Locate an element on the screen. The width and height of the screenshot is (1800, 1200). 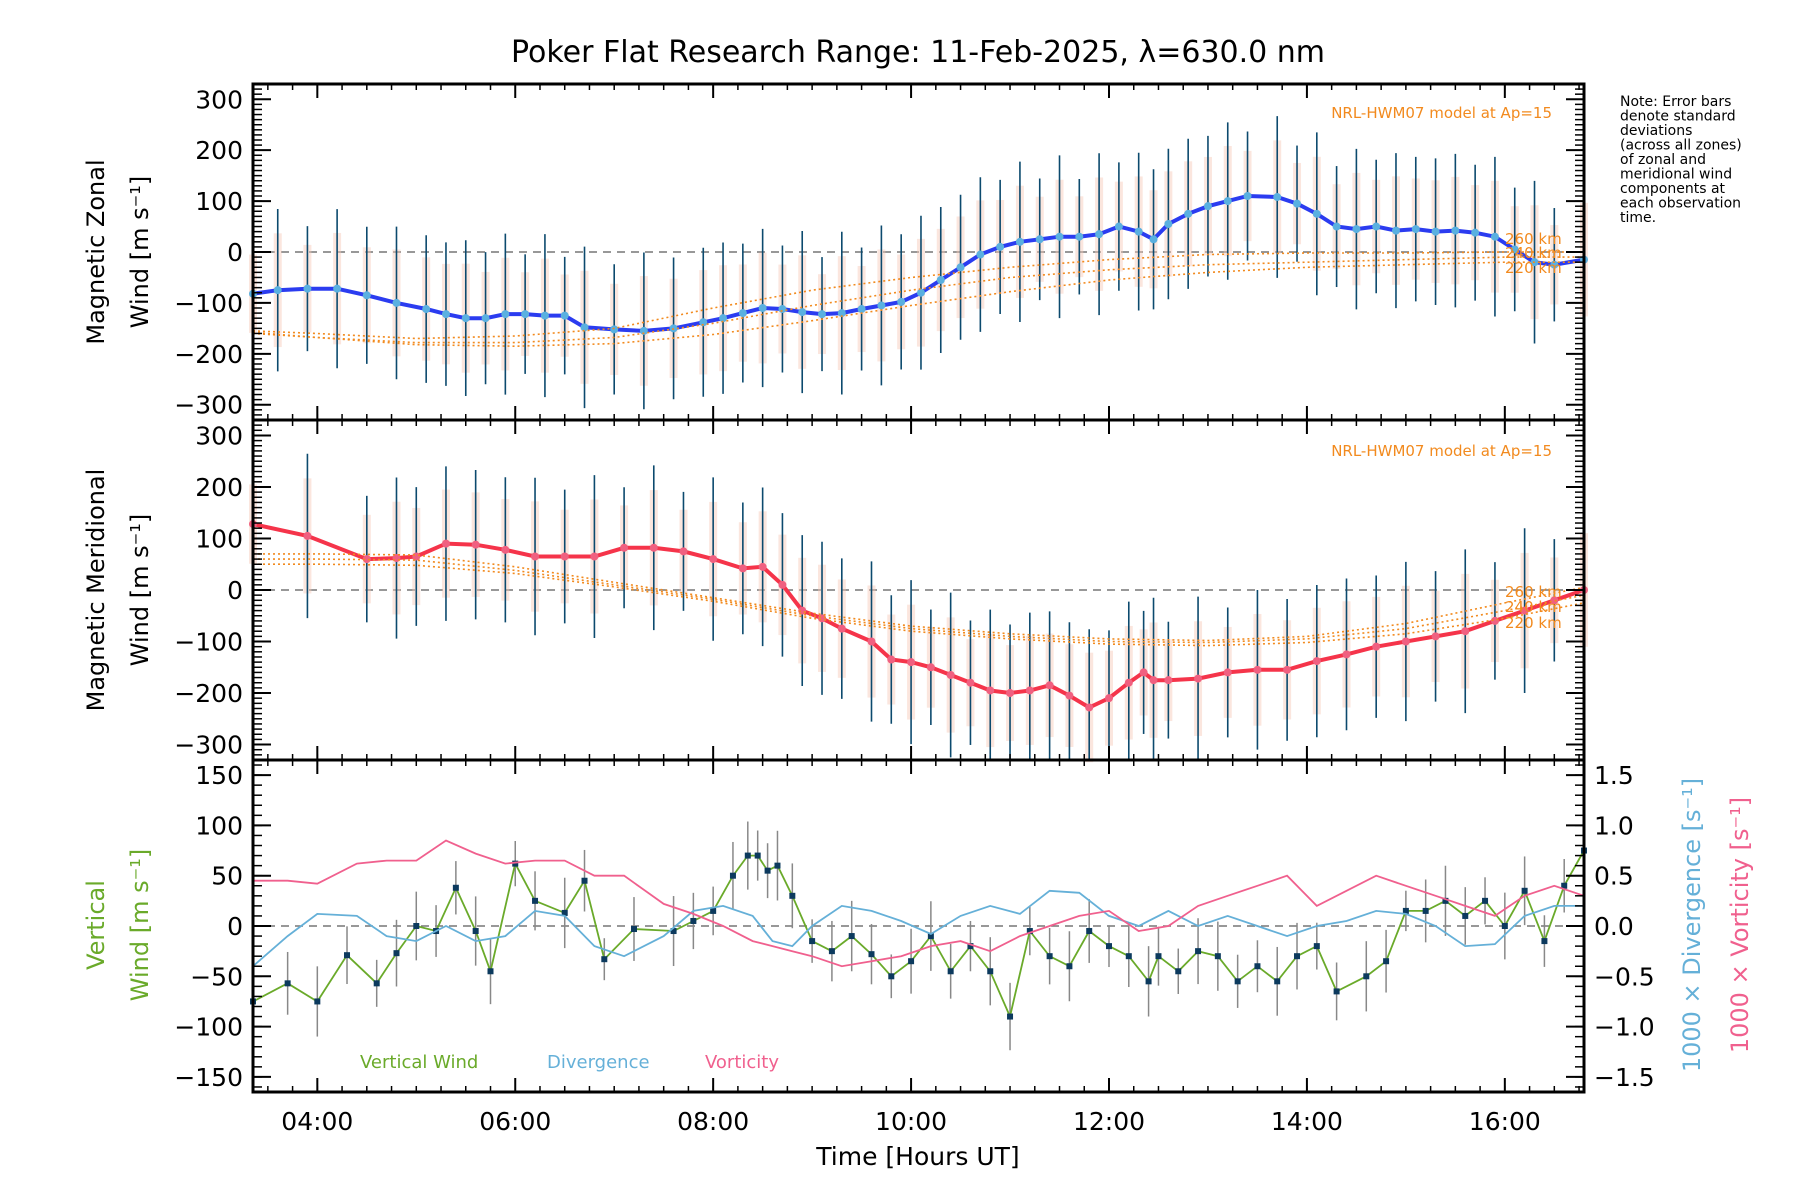
vertical-ytick-label: −150 is located at coordinates (208, 1077).